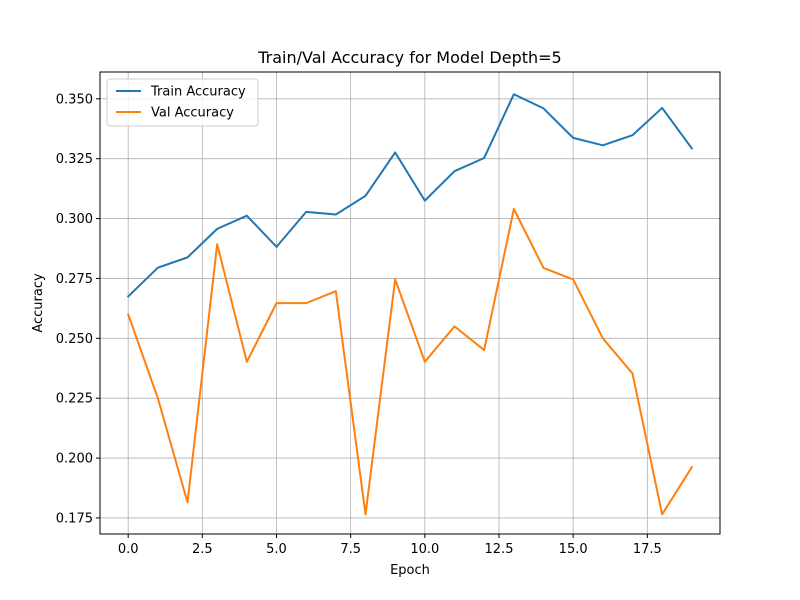 The height and width of the screenshot is (600, 800). I want to click on x-axis-ticks: 0.0 2.5 5.0 7.5 10.0 12.5 15.0 17.5, so click(390, 545).